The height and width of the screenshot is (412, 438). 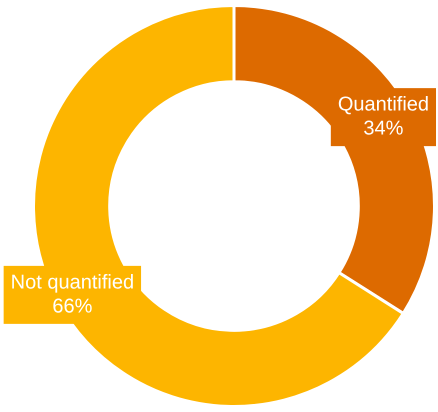 I want to click on data-label: 66%, so click(x=72, y=306).